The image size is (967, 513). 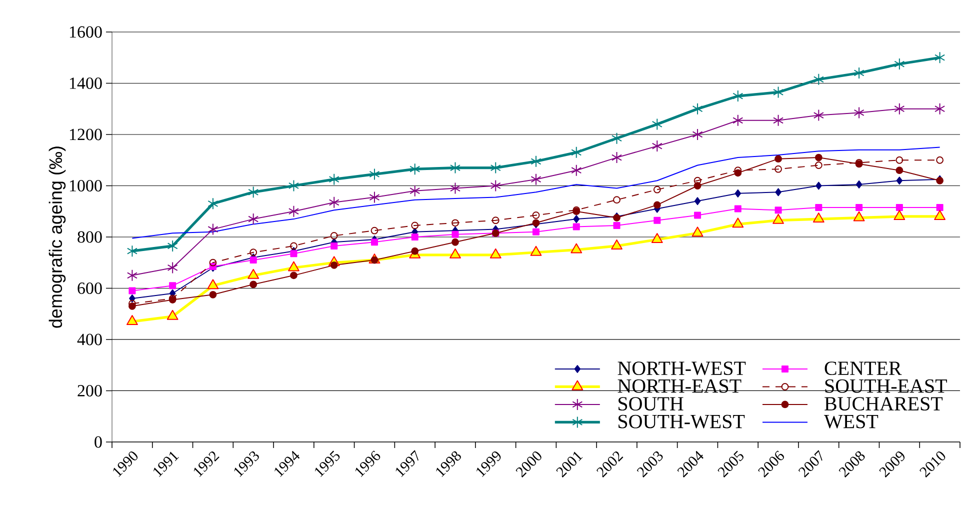 What do you see at coordinates (86, 186) in the screenshot?
I see `y-tick-label: 1000` at bounding box center [86, 186].